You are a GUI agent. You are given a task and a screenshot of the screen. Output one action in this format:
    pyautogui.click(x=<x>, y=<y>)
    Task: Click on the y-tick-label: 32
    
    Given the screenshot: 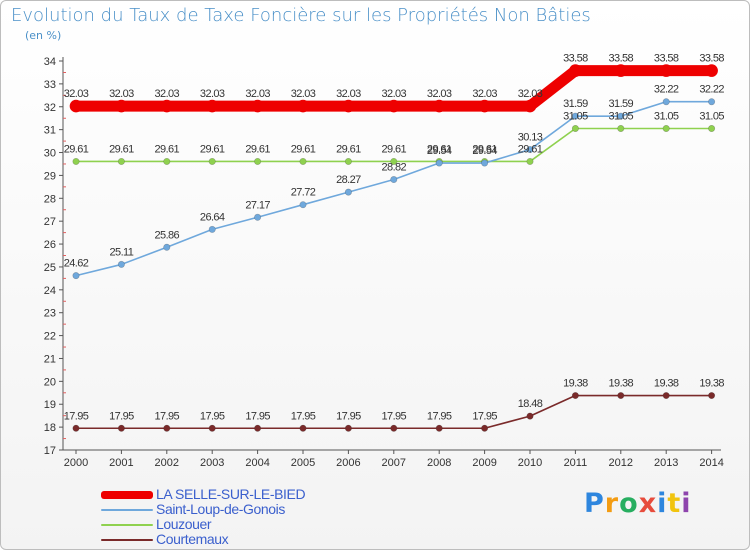 What is the action you would take?
    pyautogui.click(x=50, y=108)
    